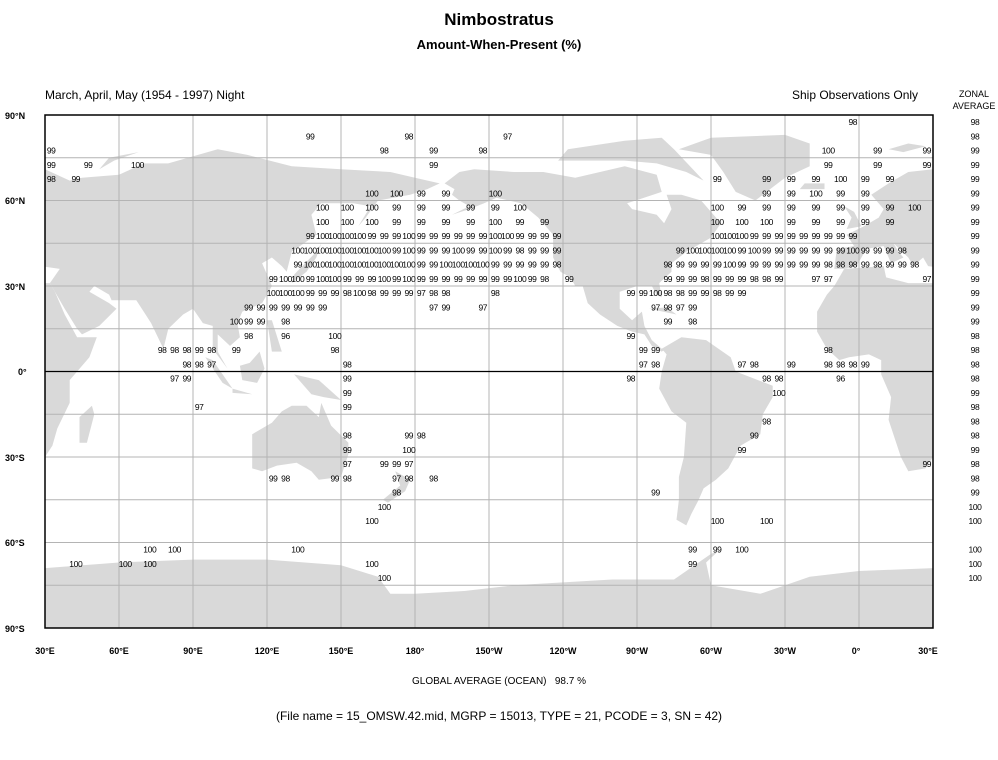 This screenshot has height=760, width=998. I want to click on zonal-average-value: 100, so click(976, 578).